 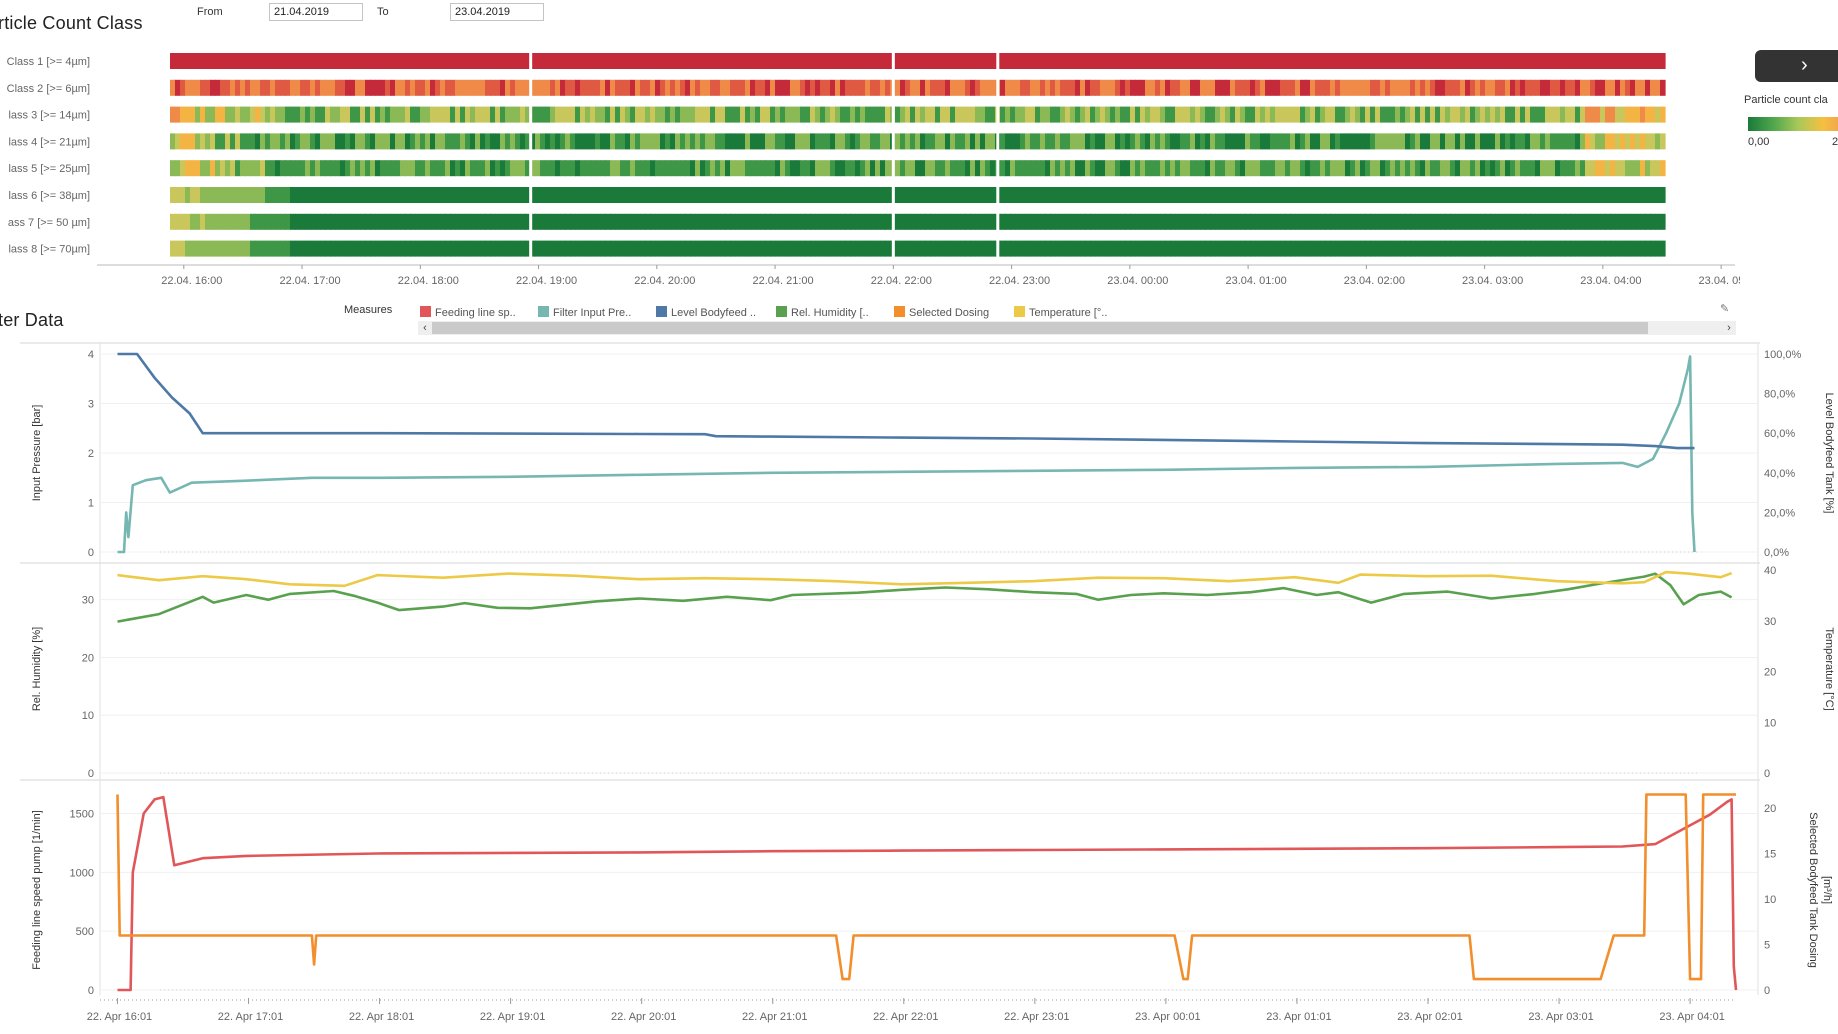 What do you see at coordinates (425, 328) in the screenshot?
I see `scroll-left-icon: ‹` at bounding box center [425, 328].